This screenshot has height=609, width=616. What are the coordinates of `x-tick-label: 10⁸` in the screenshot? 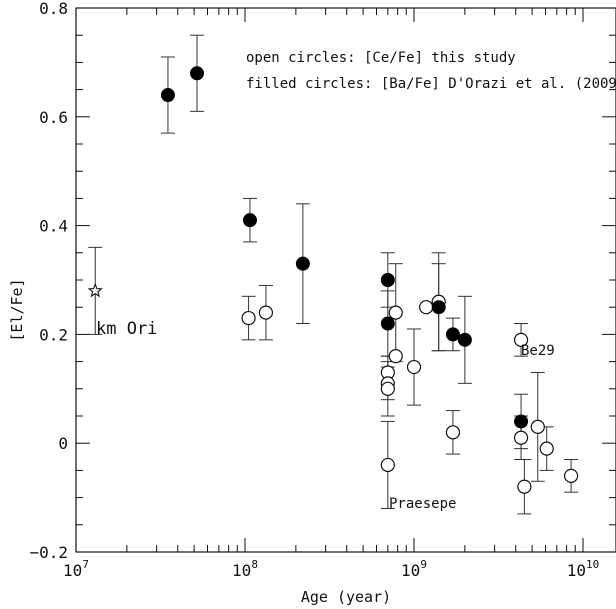 It's located at (245, 569).